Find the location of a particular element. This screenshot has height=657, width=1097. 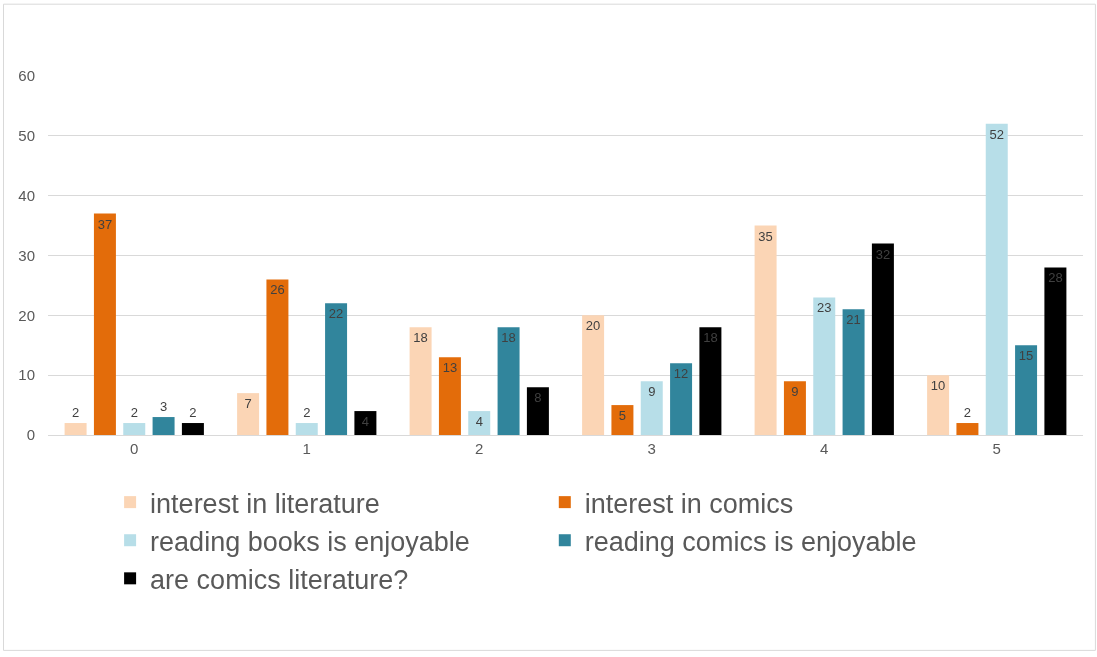

data-label: 21 is located at coordinates (853, 320).